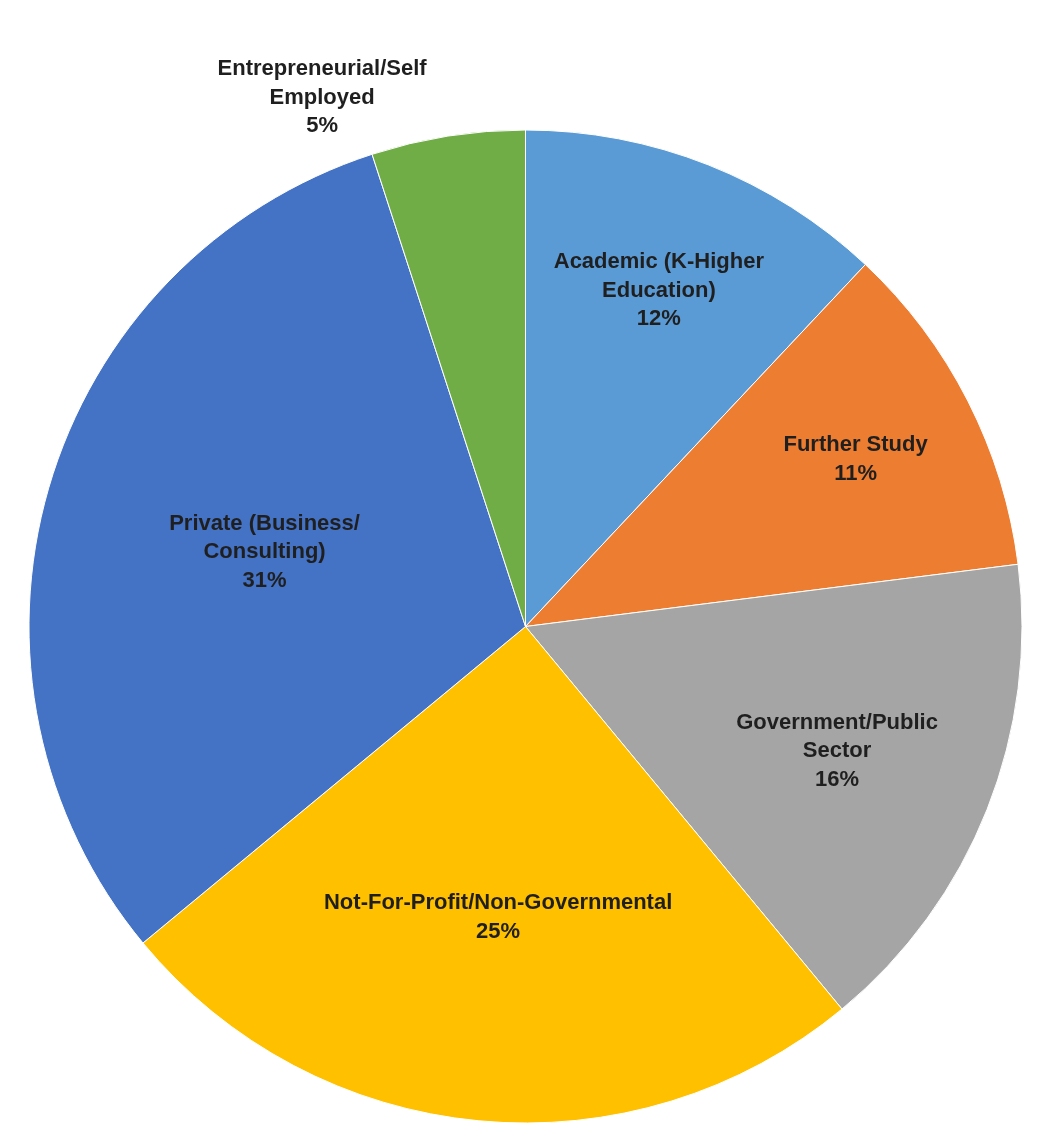 Image resolution: width=1051 pixels, height=1133 pixels. I want to click on data-label: 11%, so click(855, 472).